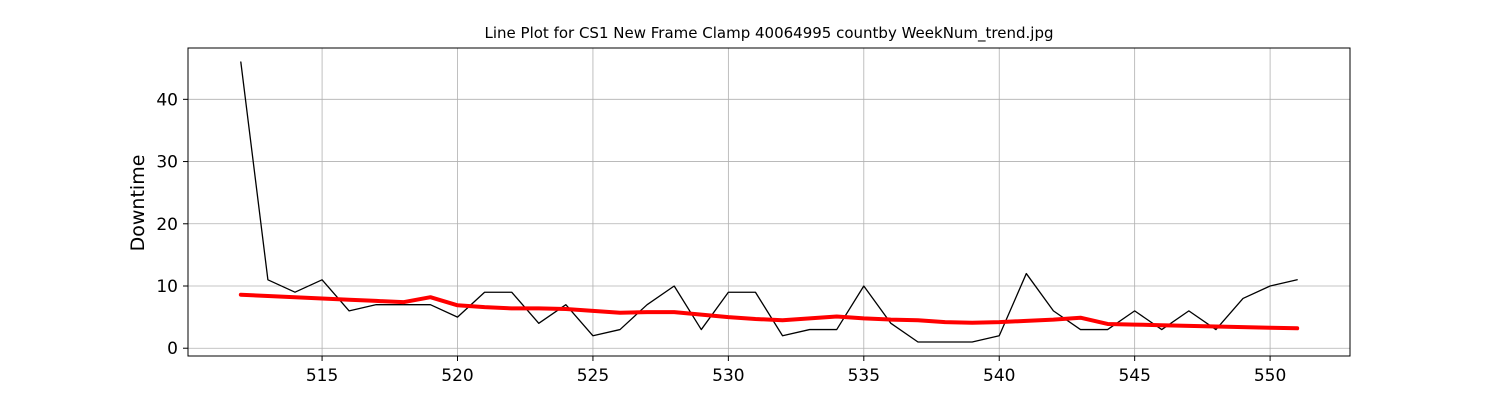 The width and height of the screenshot is (1500, 405). What do you see at coordinates (457, 376) in the screenshot?
I see `x-tick-label: 520` at bounding box center [457, 376].